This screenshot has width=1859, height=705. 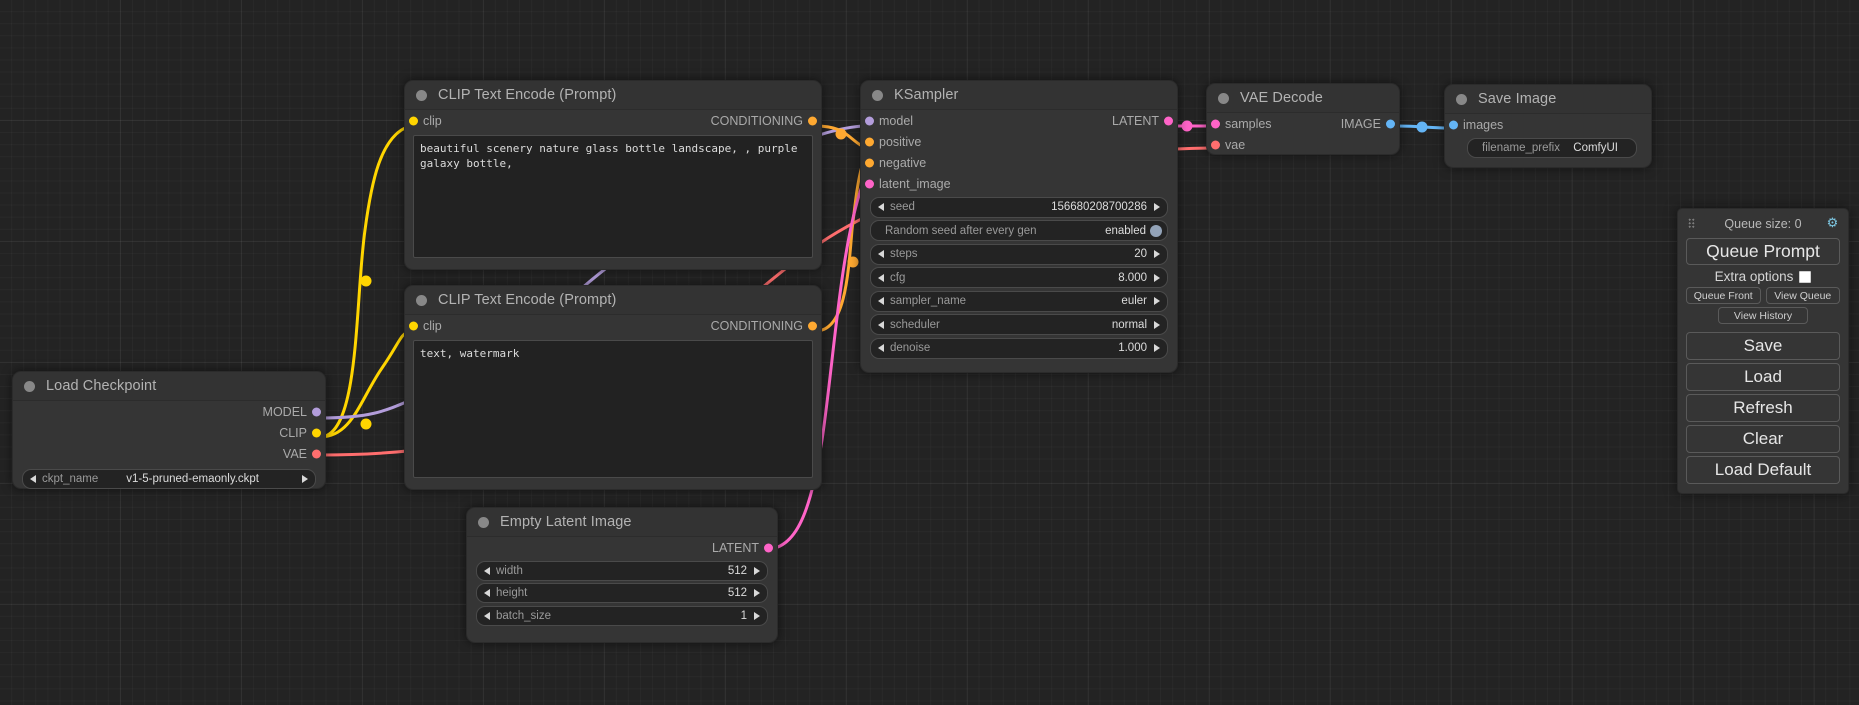 What do you see at coordinates (1763, 408) in the screenshot?
I see `refresh-button: Refresh` at bounding box center [1763, 408].